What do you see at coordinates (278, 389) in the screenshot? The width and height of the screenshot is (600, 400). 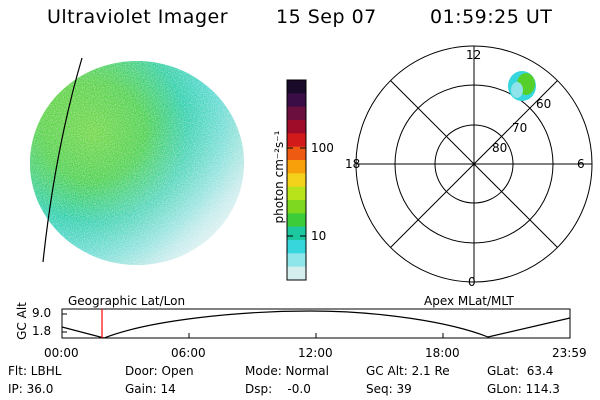 I see `param-dsp: Dsp: -0.0` at bounding box center [278, 389].